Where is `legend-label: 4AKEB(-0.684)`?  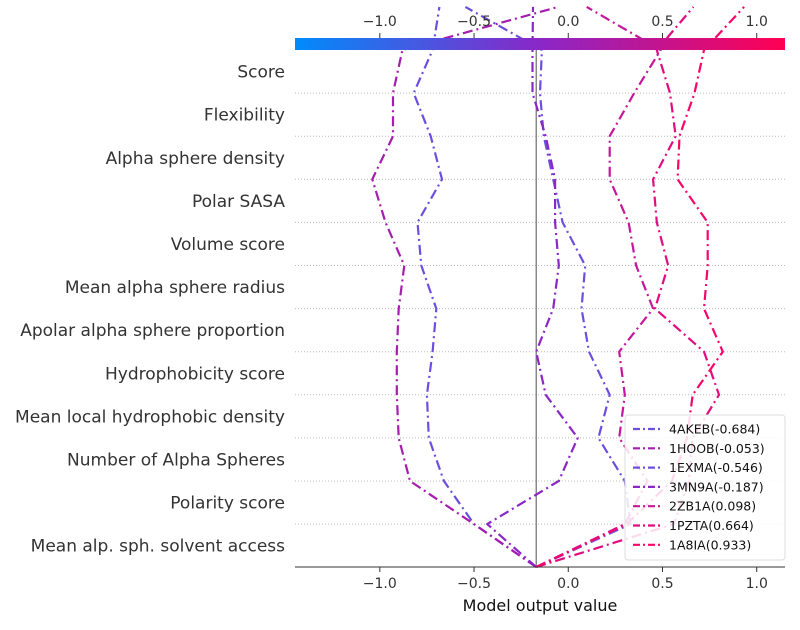 legend-label: 4AKEB(-0.684) is located at coordinates (714, 429).